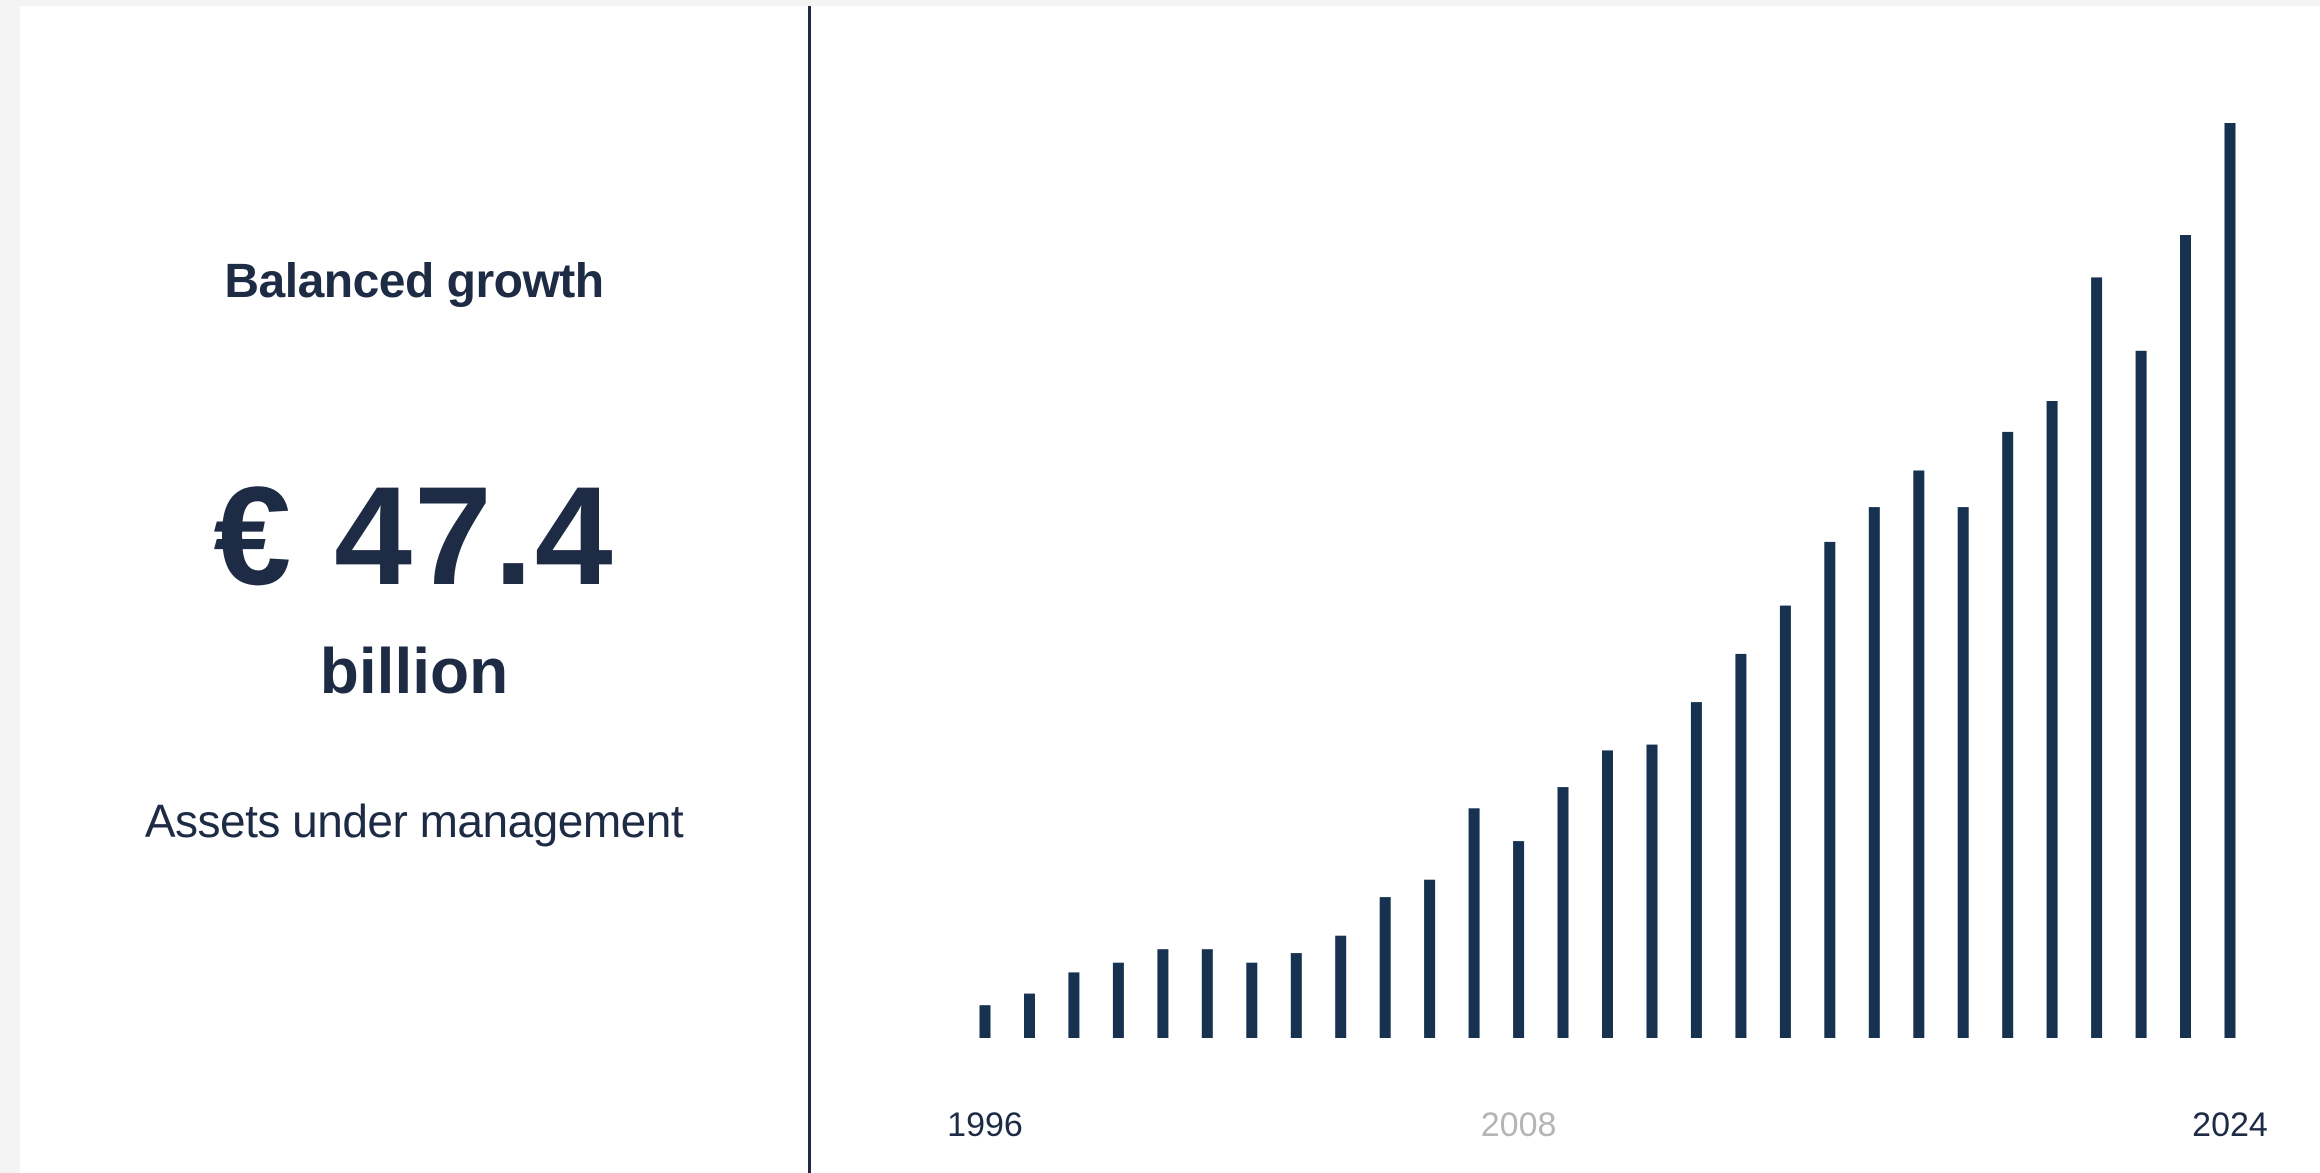  I want to click on bar-1998, so click(1074, 1005).